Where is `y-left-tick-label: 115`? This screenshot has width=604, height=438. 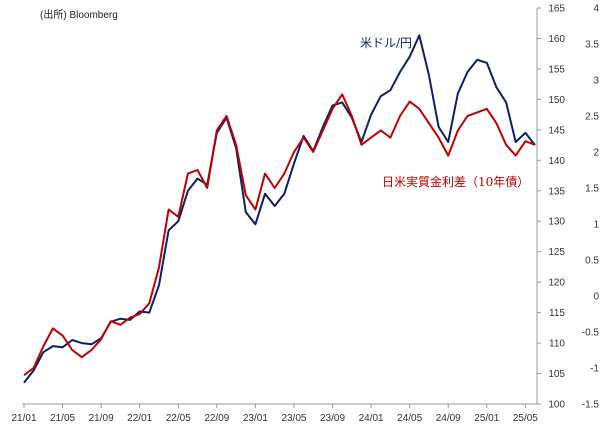 y-left-tick-label: 115 is located at coordinates (557, 313).